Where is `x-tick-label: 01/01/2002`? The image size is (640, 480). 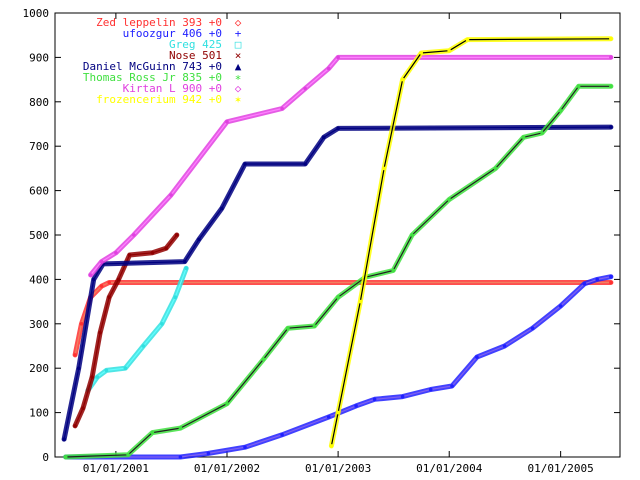
x-tick-label: 01/01/2002 is located at coordinates (227, 468).